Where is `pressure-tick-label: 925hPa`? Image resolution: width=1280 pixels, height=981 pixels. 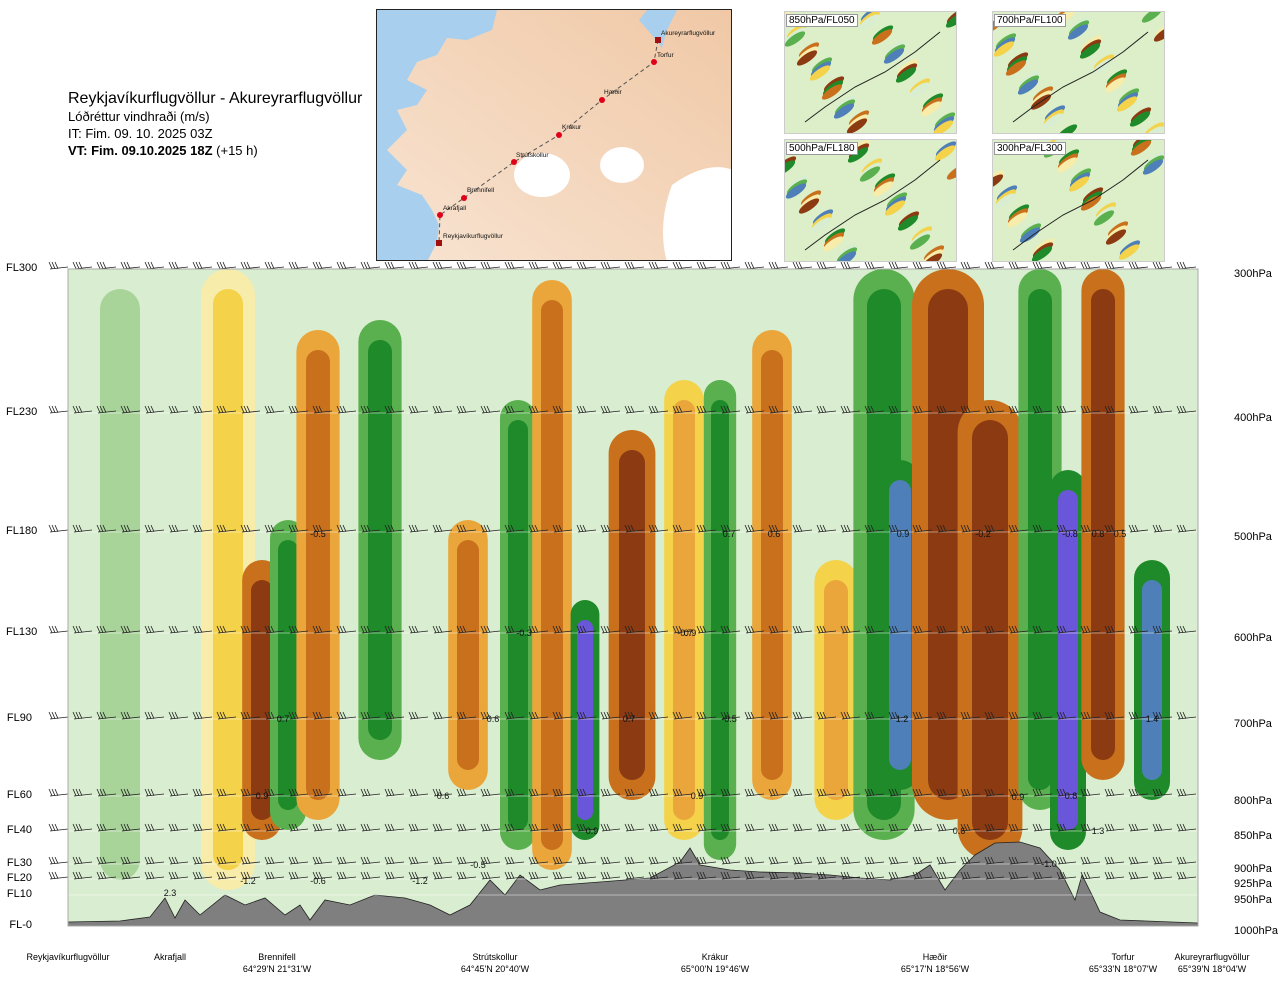 pressure-tick-label: 925hPa is located at coordinates (1253, 884).